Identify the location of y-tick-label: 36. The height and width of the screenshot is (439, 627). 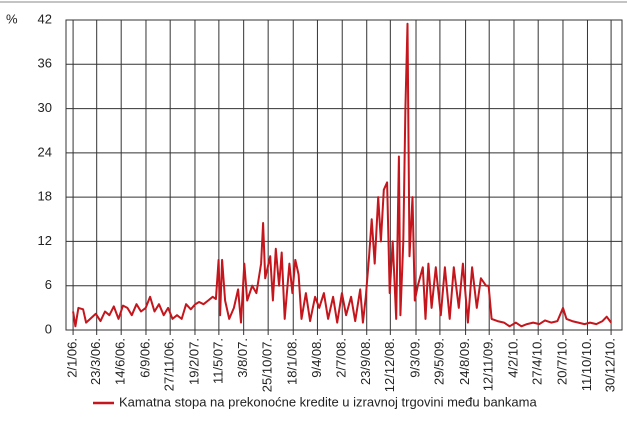
(45, 63).